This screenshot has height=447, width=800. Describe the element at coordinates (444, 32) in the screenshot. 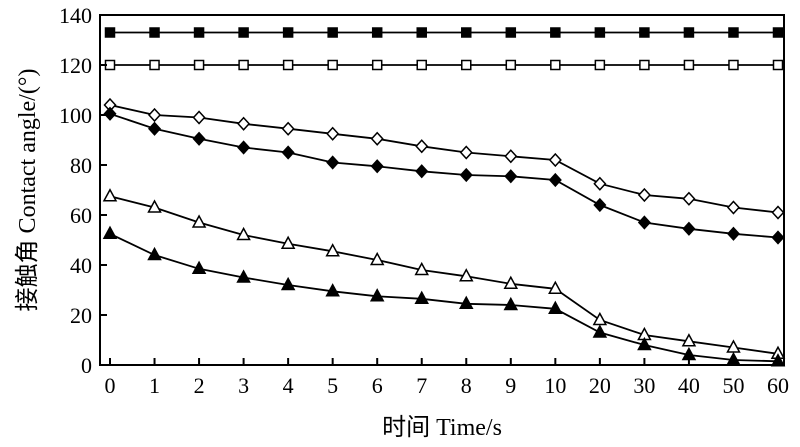

I see `series-square-filled` at that location.